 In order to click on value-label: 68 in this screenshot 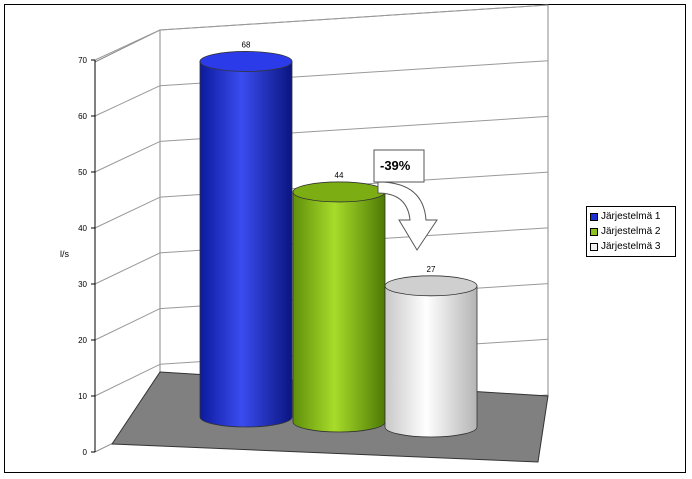, I will do `click(246, 44)`.